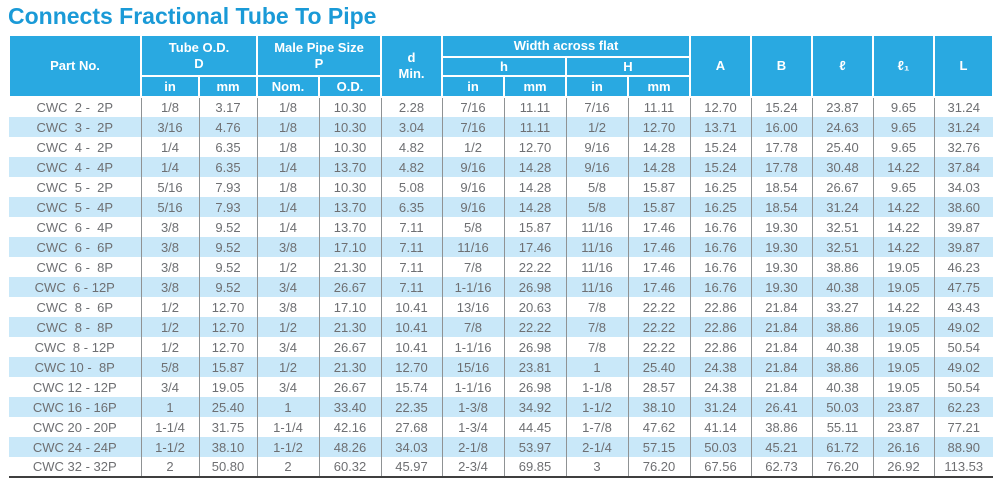  What do you see at coordinates (596, 468) in the screenshot?
I see `cell-hh-in: 3` at bounding box center [596, 468].